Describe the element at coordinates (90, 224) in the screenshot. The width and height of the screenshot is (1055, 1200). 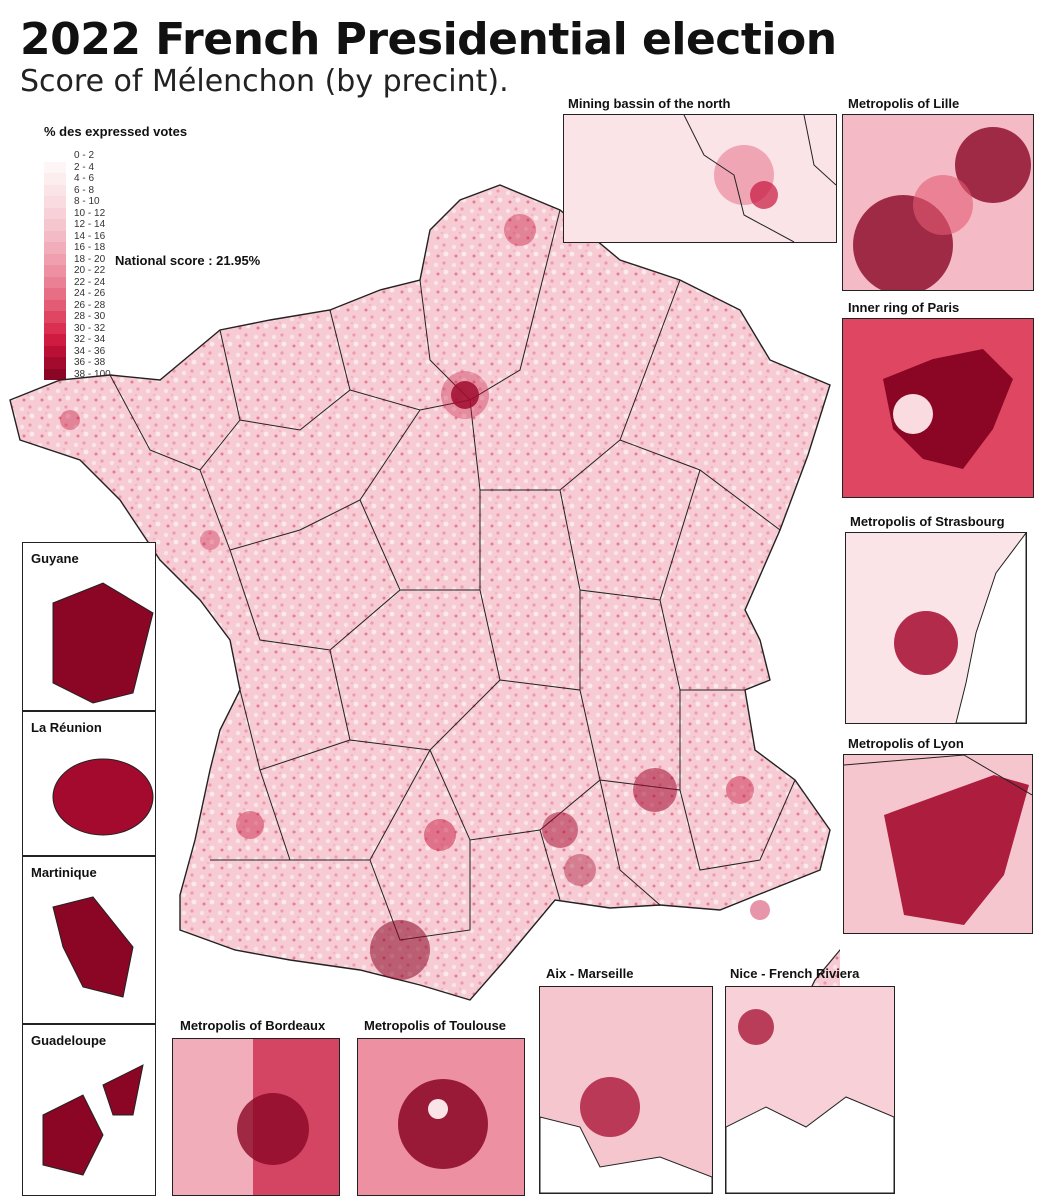
I see `legend-label: 12 - 14` at that location.